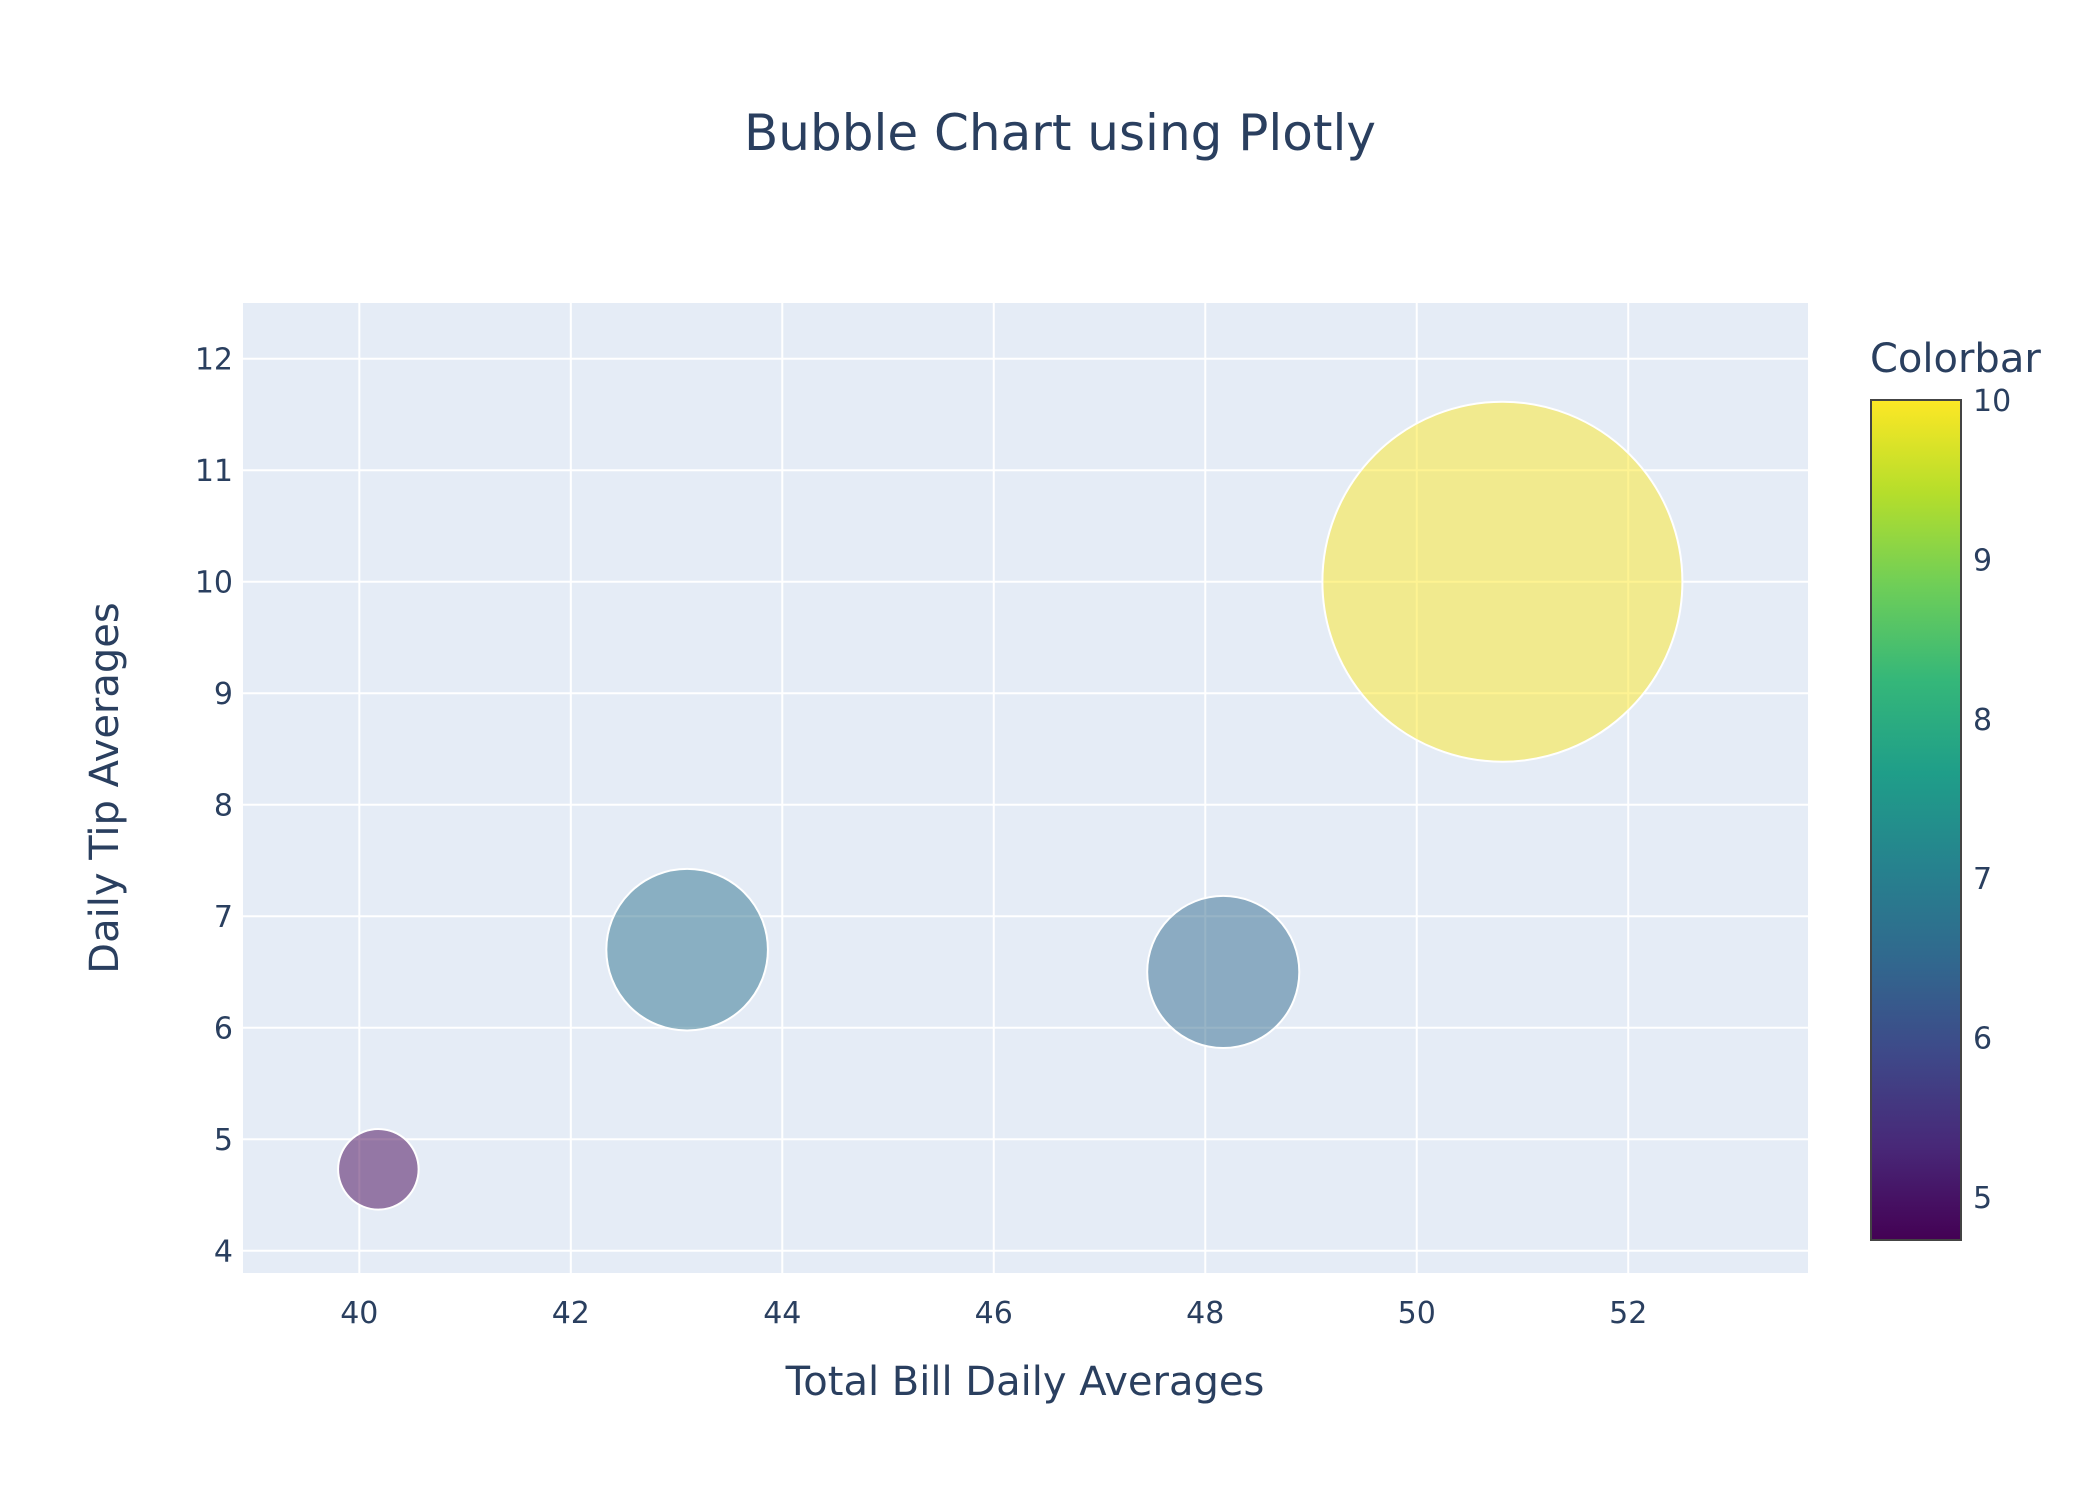 This screenshot has height=1504, width=2100. What do you see at coordinates (214, 471) in the screenshot?
I see `y-tick-label: 11` at bounding box center [214, 471].